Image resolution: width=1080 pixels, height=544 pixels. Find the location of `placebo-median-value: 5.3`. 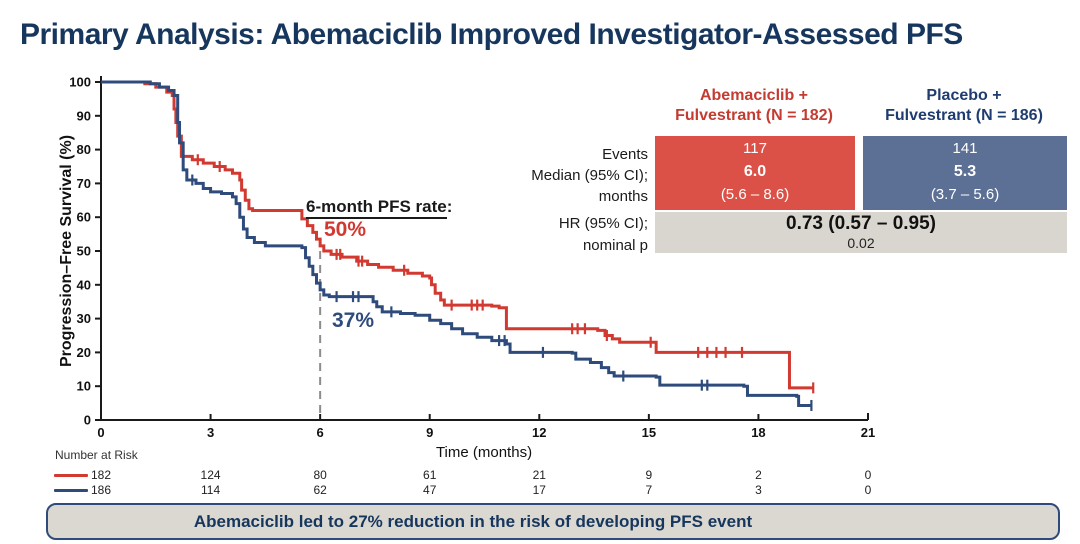

placebo-median-value: 5.3 is located at coordinates (965, 171).